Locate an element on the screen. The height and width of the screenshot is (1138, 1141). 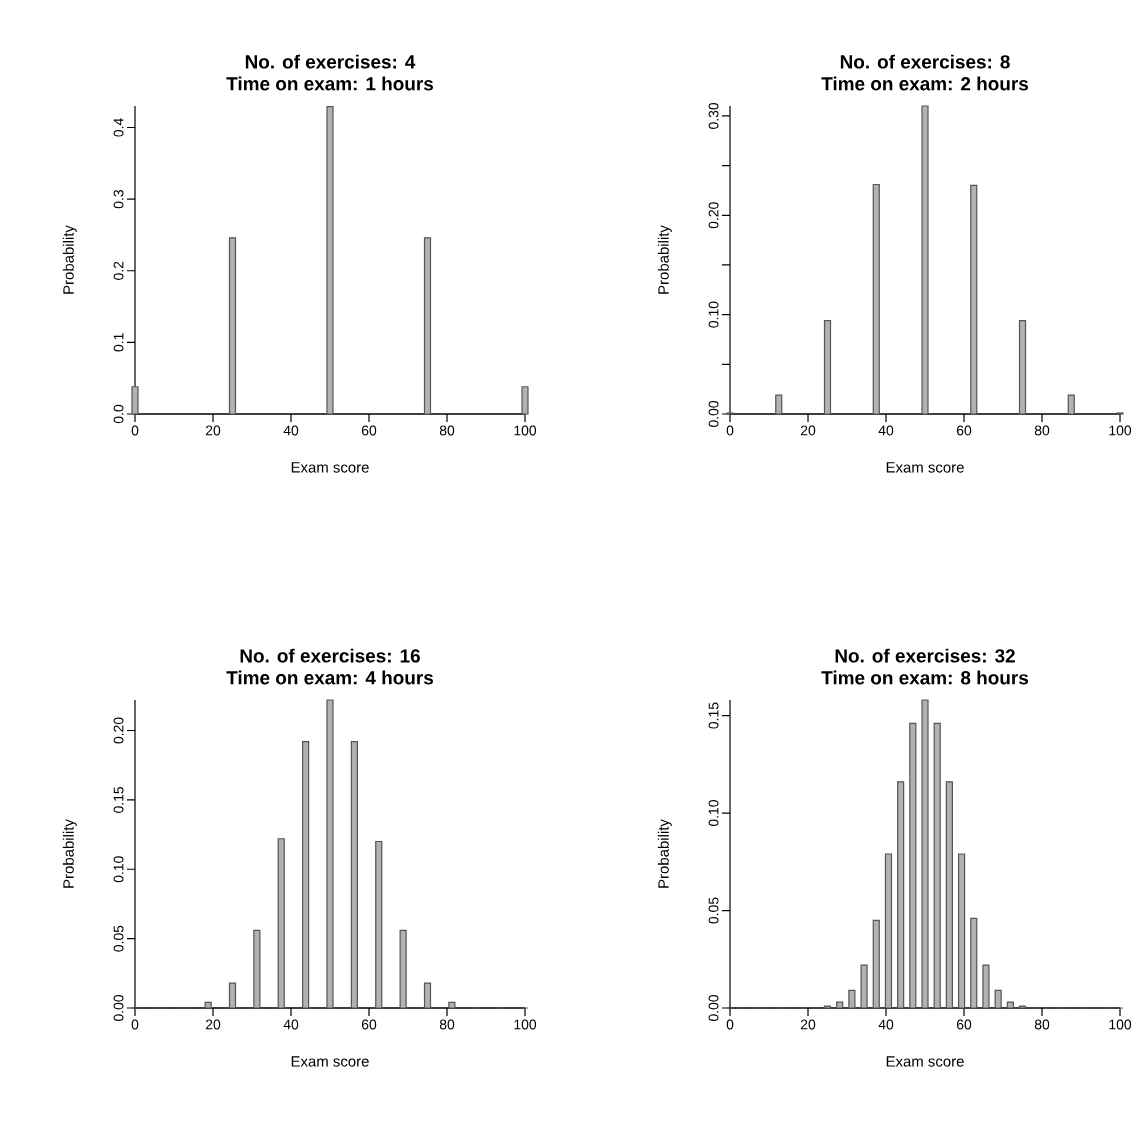
chart-title: No. of exercises: 16 is located at coordinates (330, 655).